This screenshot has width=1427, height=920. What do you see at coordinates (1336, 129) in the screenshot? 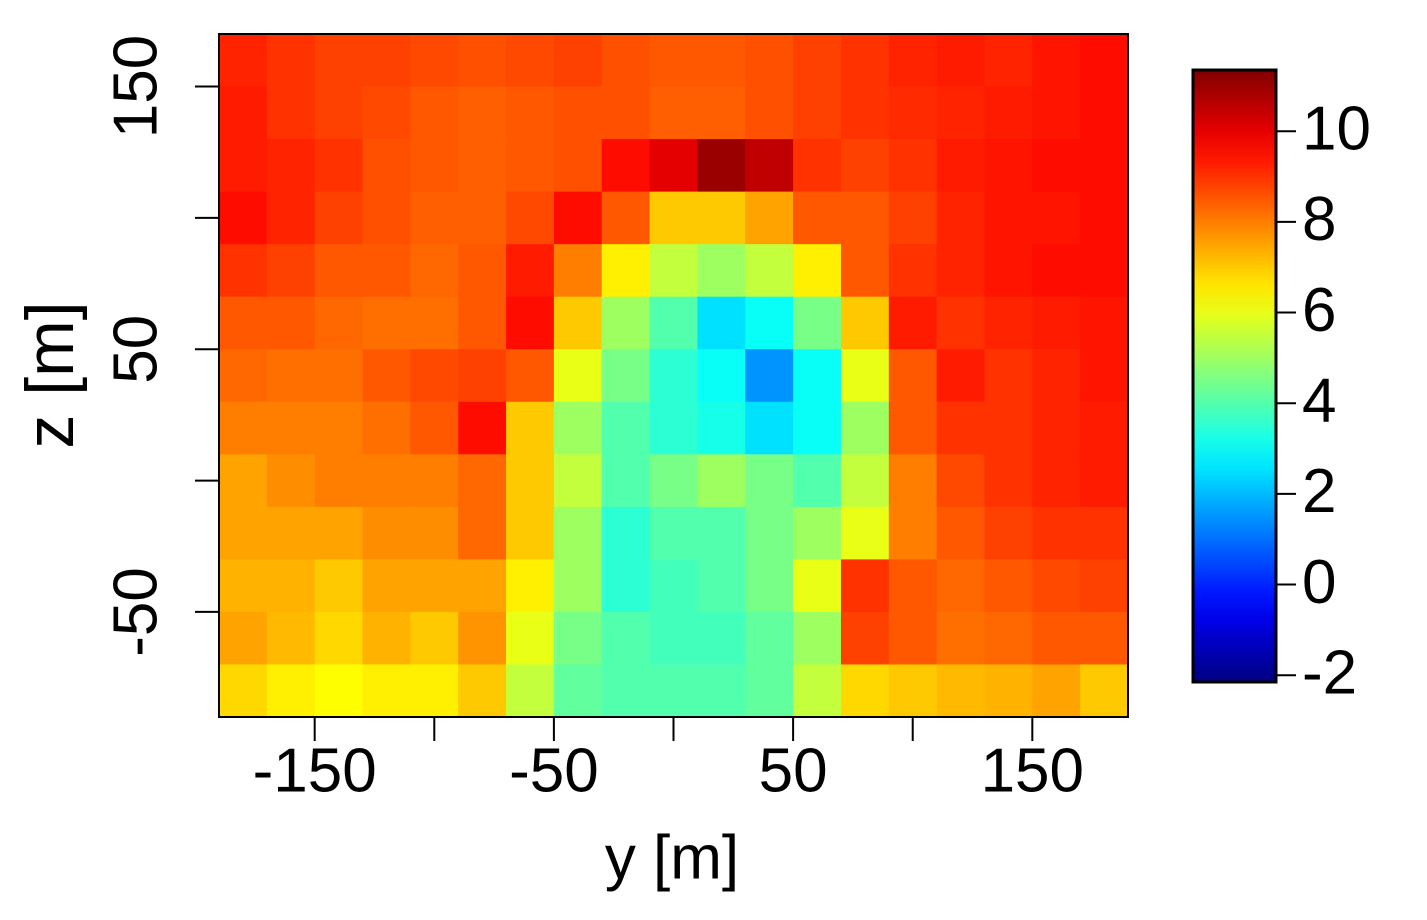
I see `colorbar-tick-label: 10` at bounding box center [1336, 129].